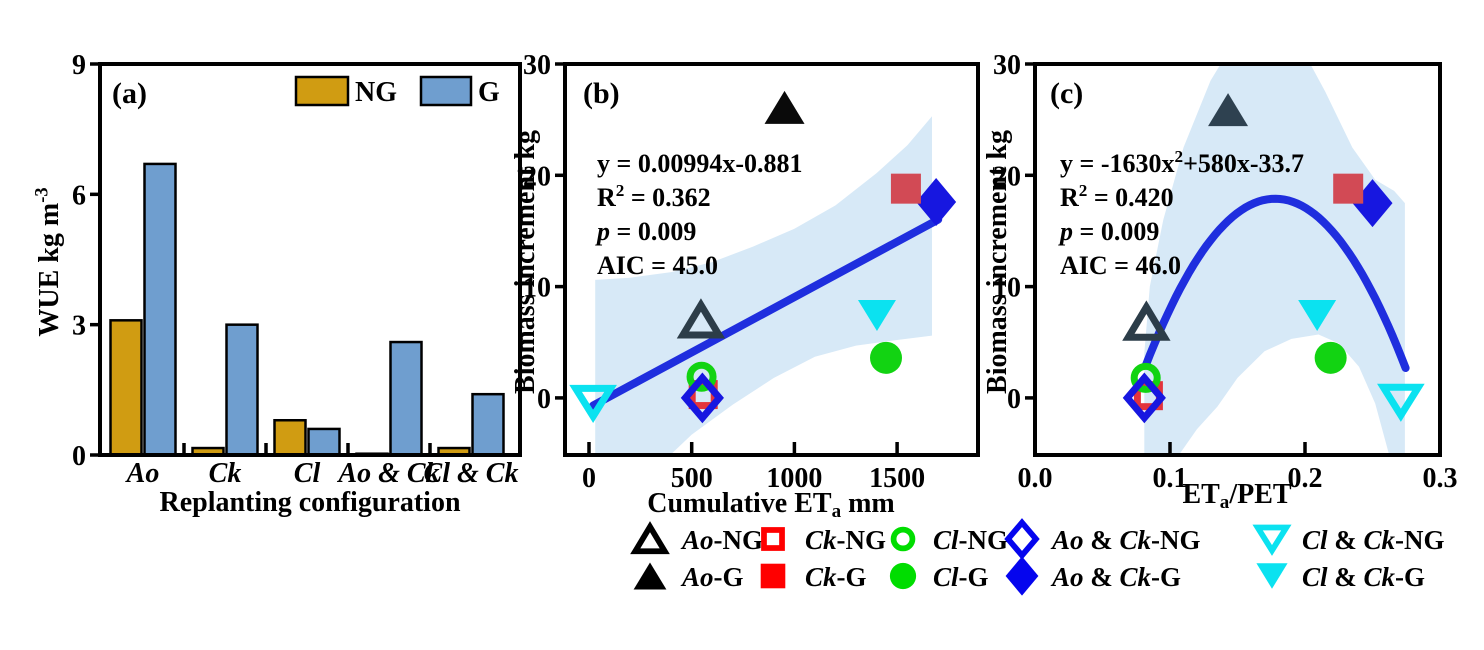 This screenshot has width=1484, height=650. I want to click on point-c-Cl-NG, so click(1145, 377).